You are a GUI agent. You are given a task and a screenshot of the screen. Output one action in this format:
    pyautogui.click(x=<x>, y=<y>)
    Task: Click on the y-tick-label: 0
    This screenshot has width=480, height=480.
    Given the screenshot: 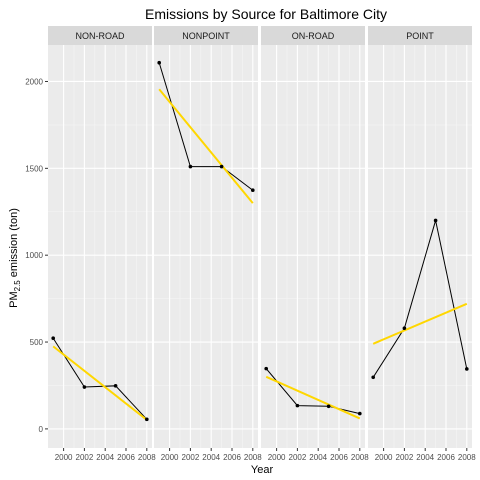 What is the action you would take?
    pyautogui.click(x=41, y=429)
    